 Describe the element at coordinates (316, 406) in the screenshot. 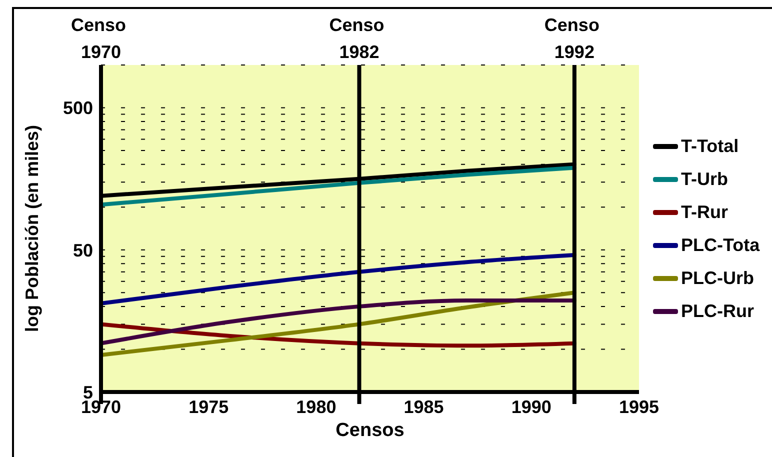

I see `x-tick-label: 1980` at that location.